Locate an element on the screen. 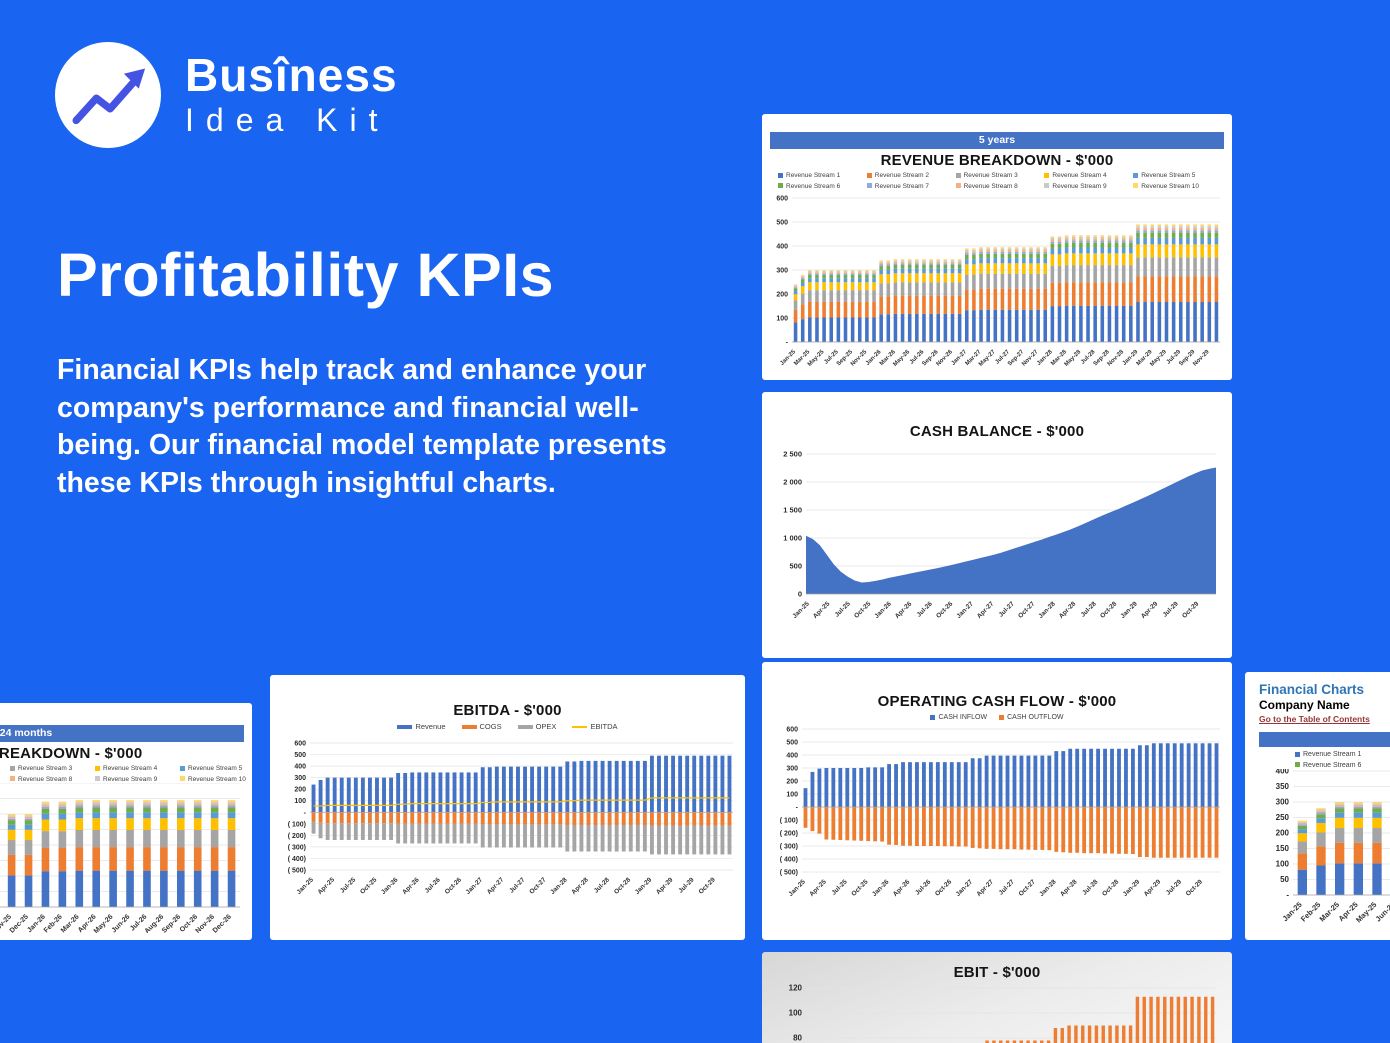 The image size is (1390, 1043). legend-item: Revenue is located at coordinates (421, 726).